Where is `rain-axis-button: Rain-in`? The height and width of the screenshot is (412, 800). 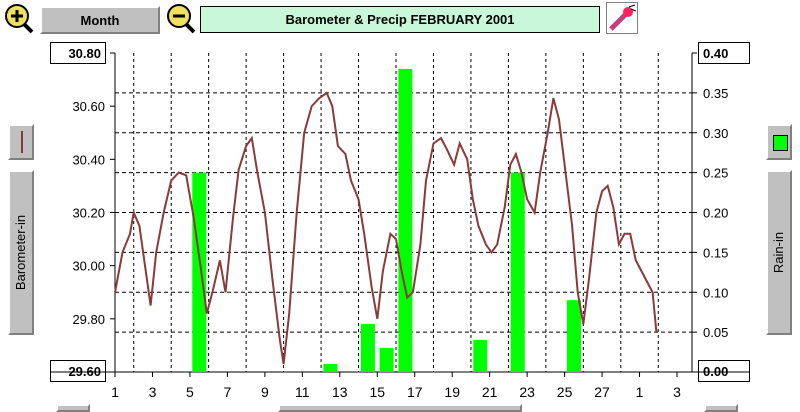 rain-axis-button: Rain-in is located at coordinates (779, 252).